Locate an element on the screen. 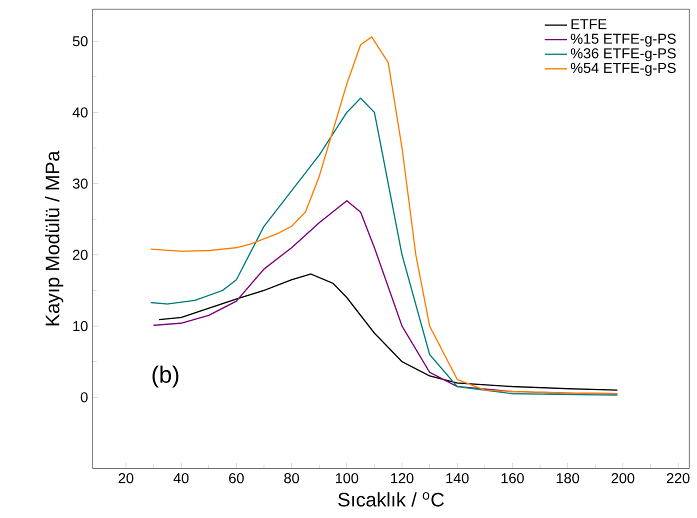 This screenshot has height=518, width=697. x-tick-label: 60 is located at coordinates (236, 478).